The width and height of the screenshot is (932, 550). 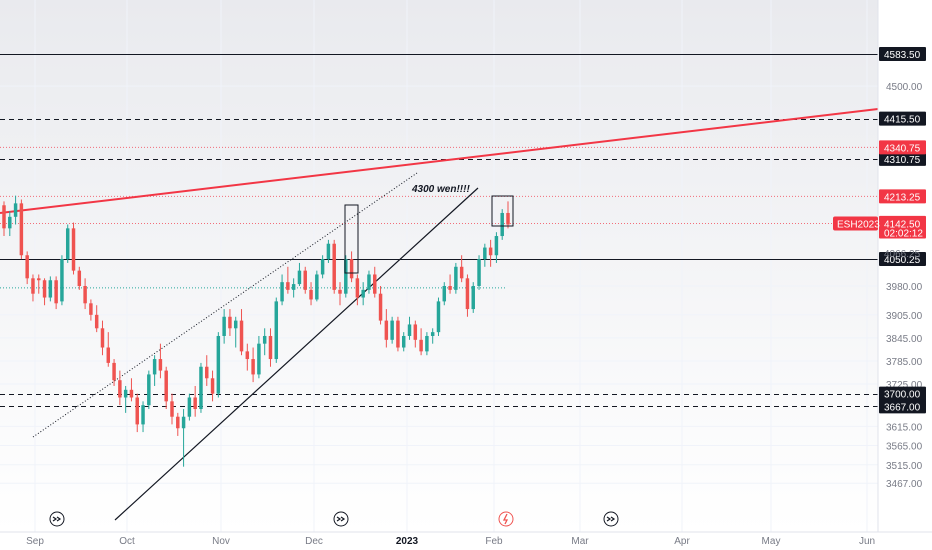 I want to click on symbol-tag-bg, so click(x=855, y=223).